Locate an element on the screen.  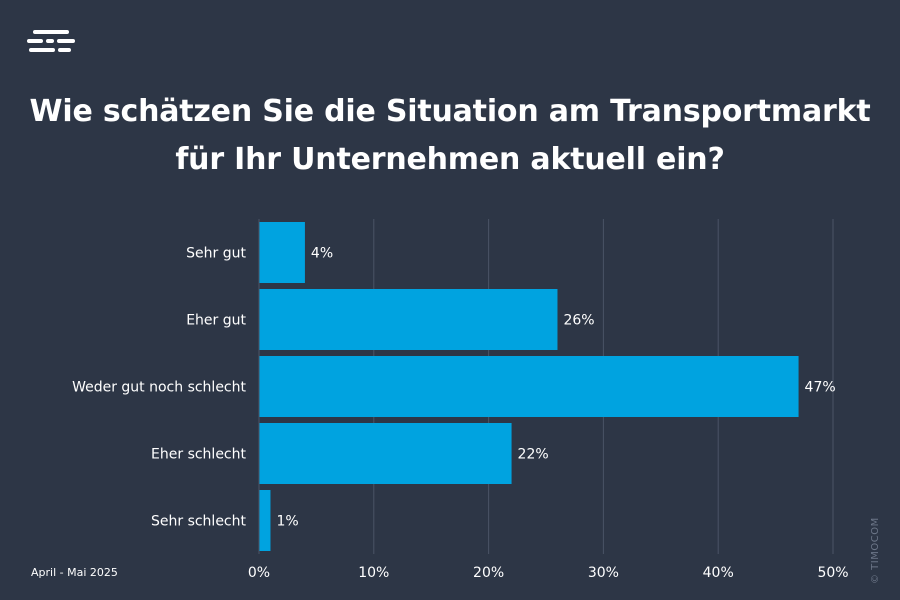
x-tick-label: 30% is located at coordinates (603, 573).